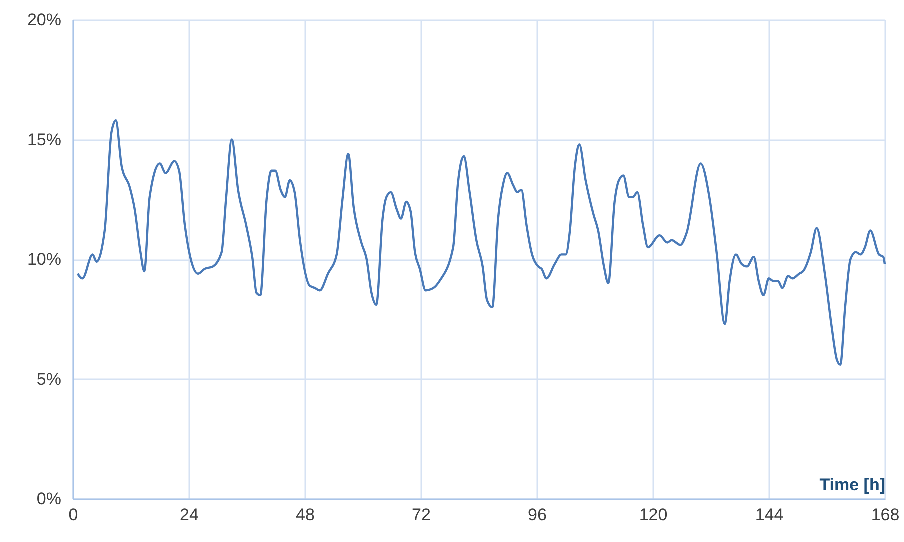  What do you see at coordinates (653, 515) in the screenshot?
I see `x-tick-label: 120` at bounding box center [653, 515].